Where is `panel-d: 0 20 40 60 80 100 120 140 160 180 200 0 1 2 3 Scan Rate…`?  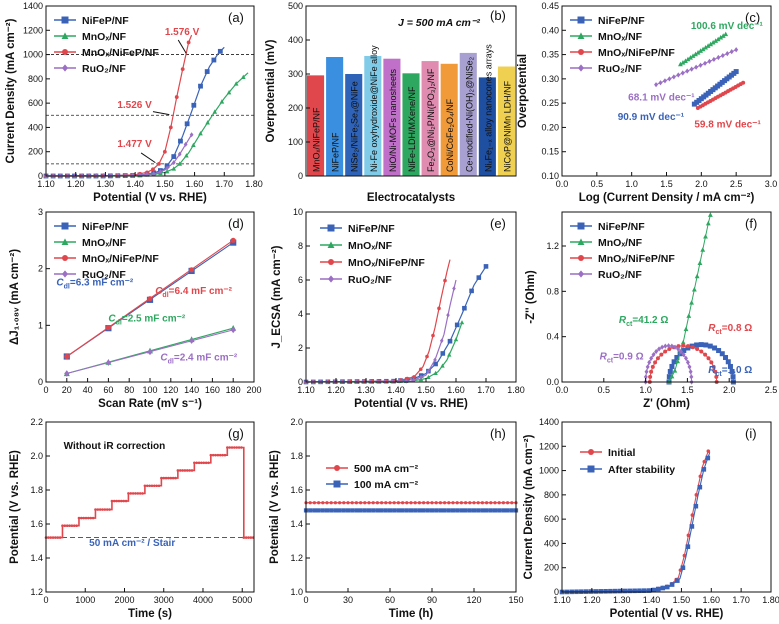 panel-d: 0 20 40 60 80 100 120 140 160 180 200 0 1 2 3 Scan Rate… is located at coordinates (135, 308).